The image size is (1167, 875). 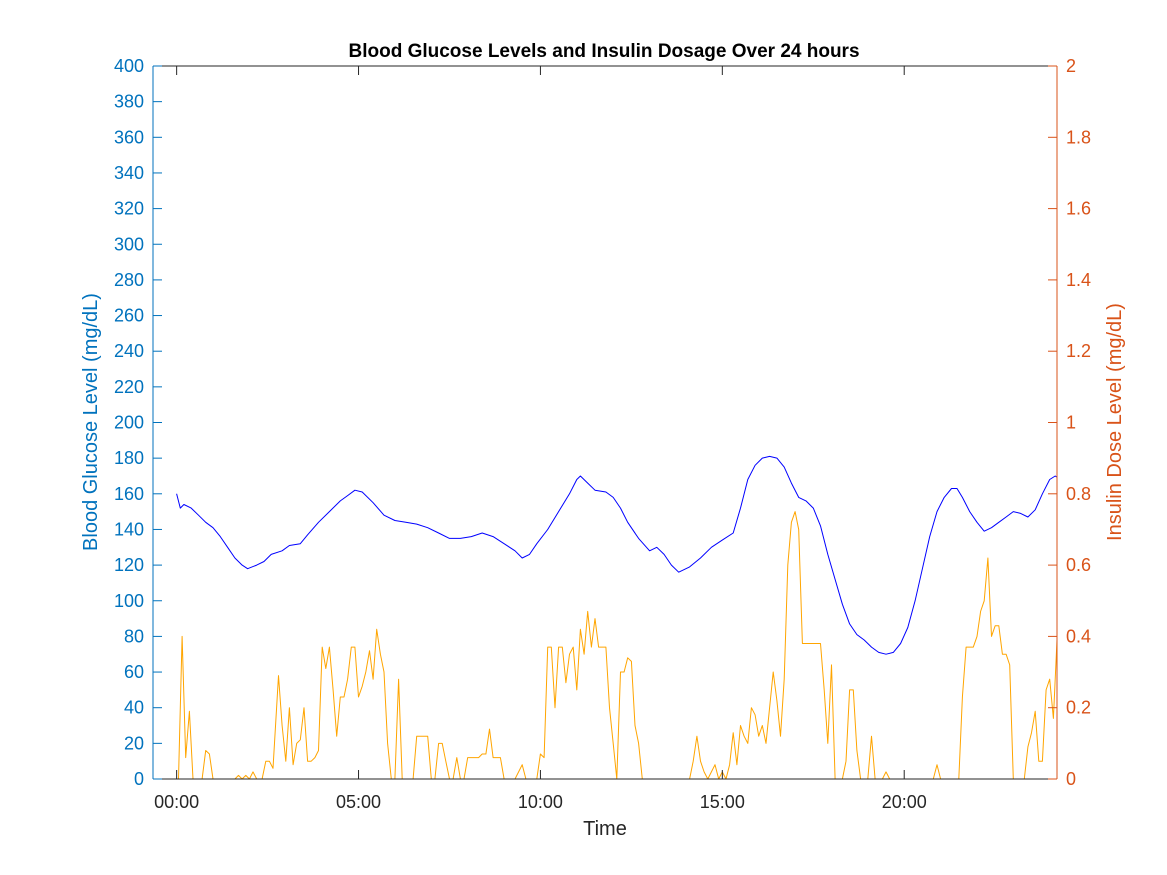 I want to click on left-y-tick-label: 220, so click(x=129, y=387).